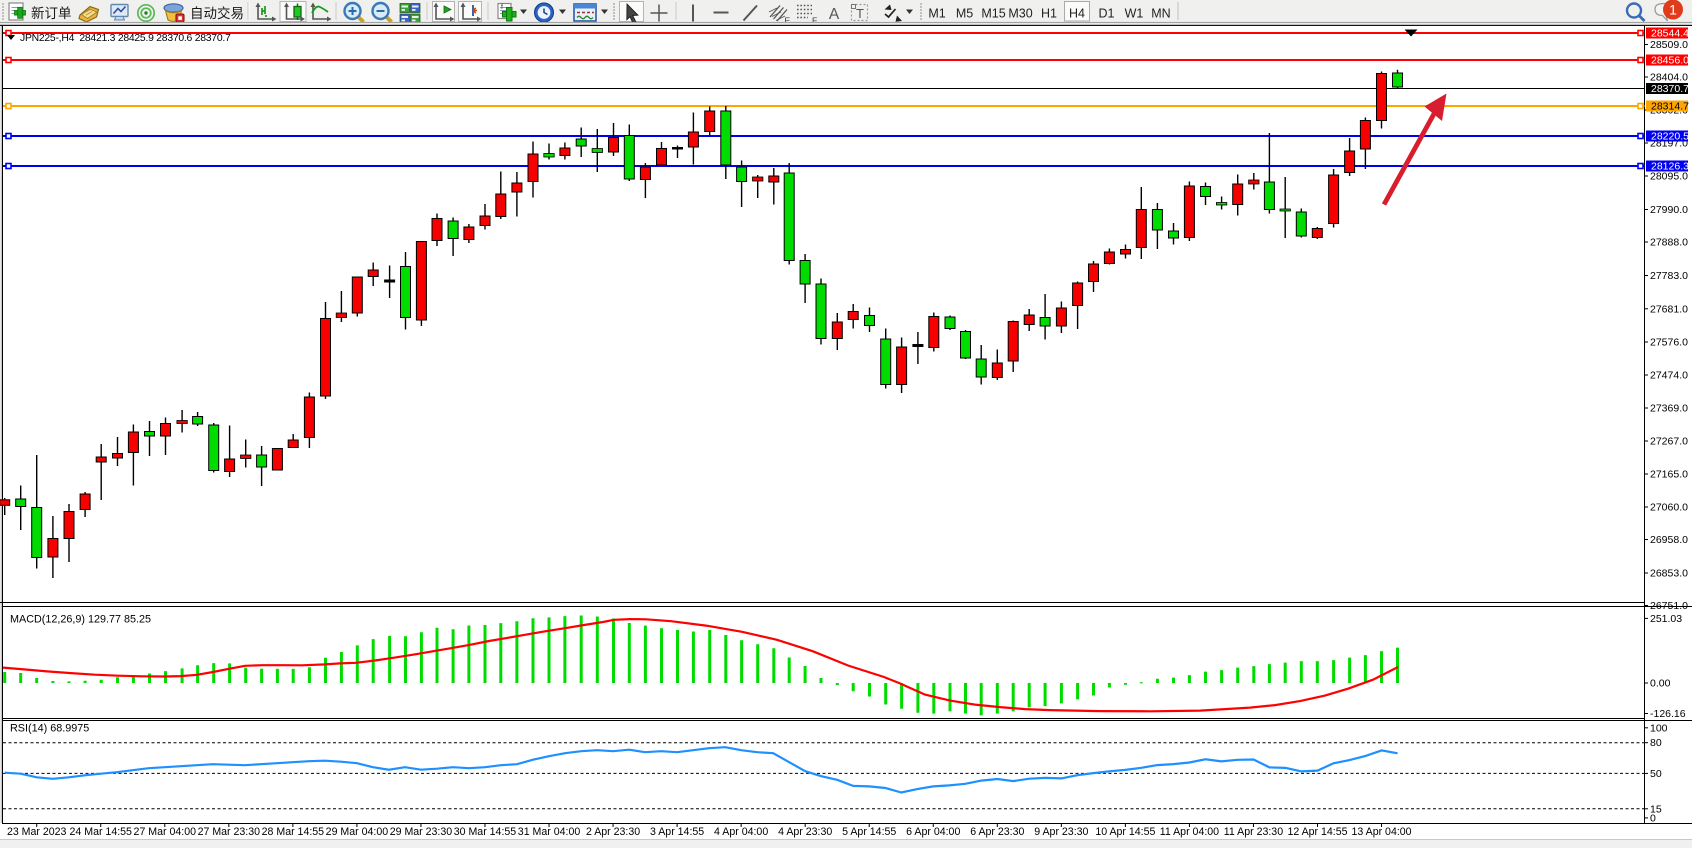 The height and width of the screenshot is (848, 1692). Describe the element at coordinates (502, 7) in the screenshot. I see `svg-text: f` at that location.